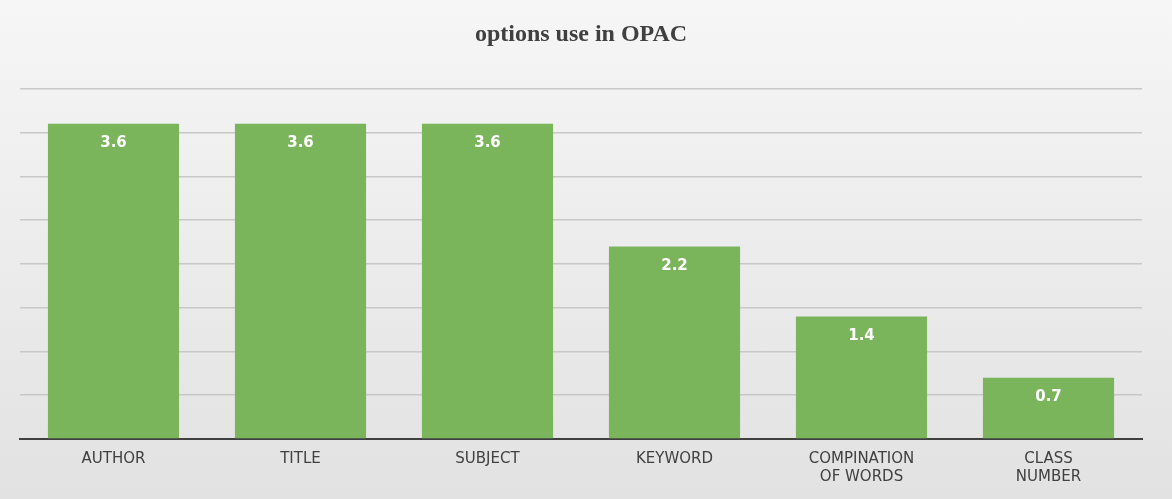  Describe the element at coordinates (488, 457) in the screenshot. I see `x-tick-label: SUBJECT` at that location.